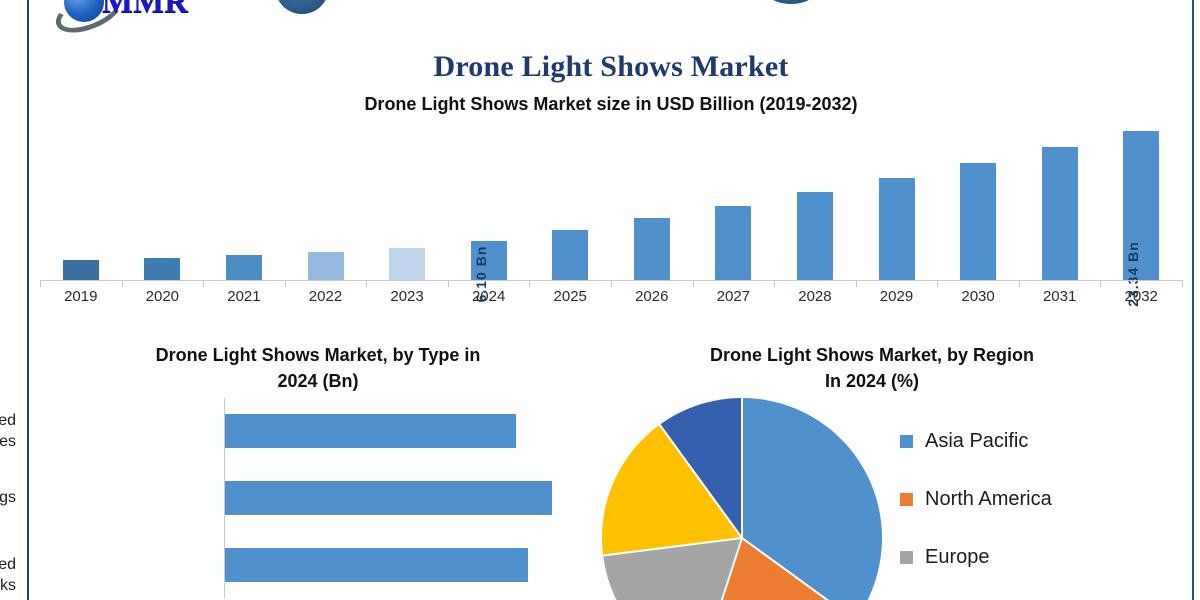 This screenshot has width=1200, height=600. What do you see at coordinates (978, 296) in the screenshot?
I see `x-label-2030: 2030` at bounding box center [978, 296].